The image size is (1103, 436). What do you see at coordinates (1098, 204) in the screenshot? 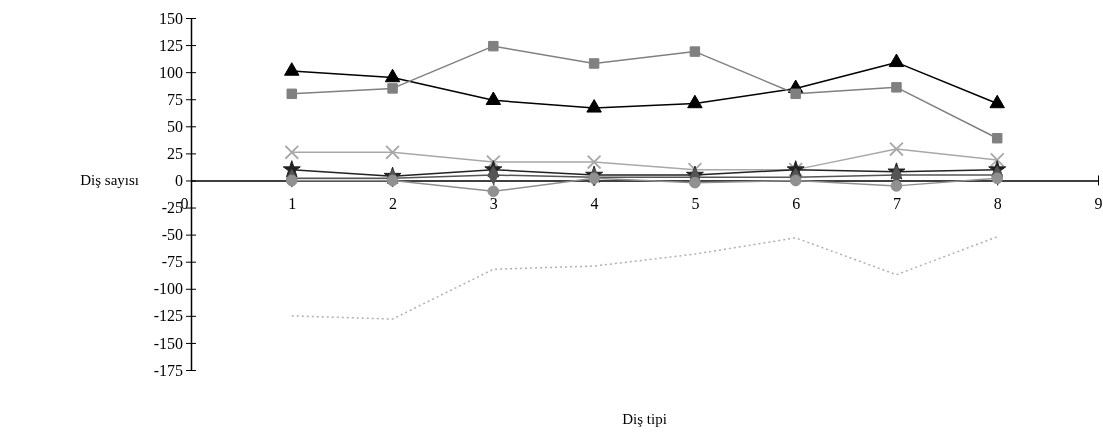
I see `x-tick-label: 9` at bounding box center [1098, 204].